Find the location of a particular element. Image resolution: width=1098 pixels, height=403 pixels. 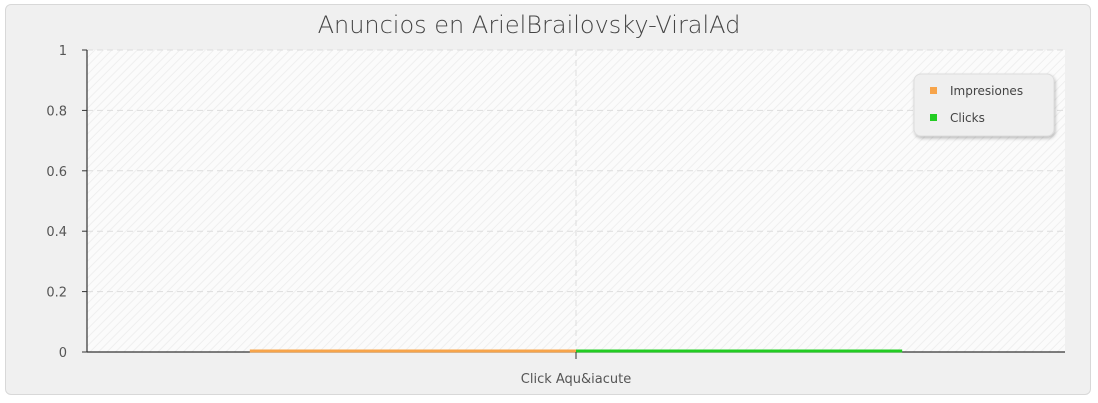

y-tick-label: 0.2 is located at coordinates (56, 293).